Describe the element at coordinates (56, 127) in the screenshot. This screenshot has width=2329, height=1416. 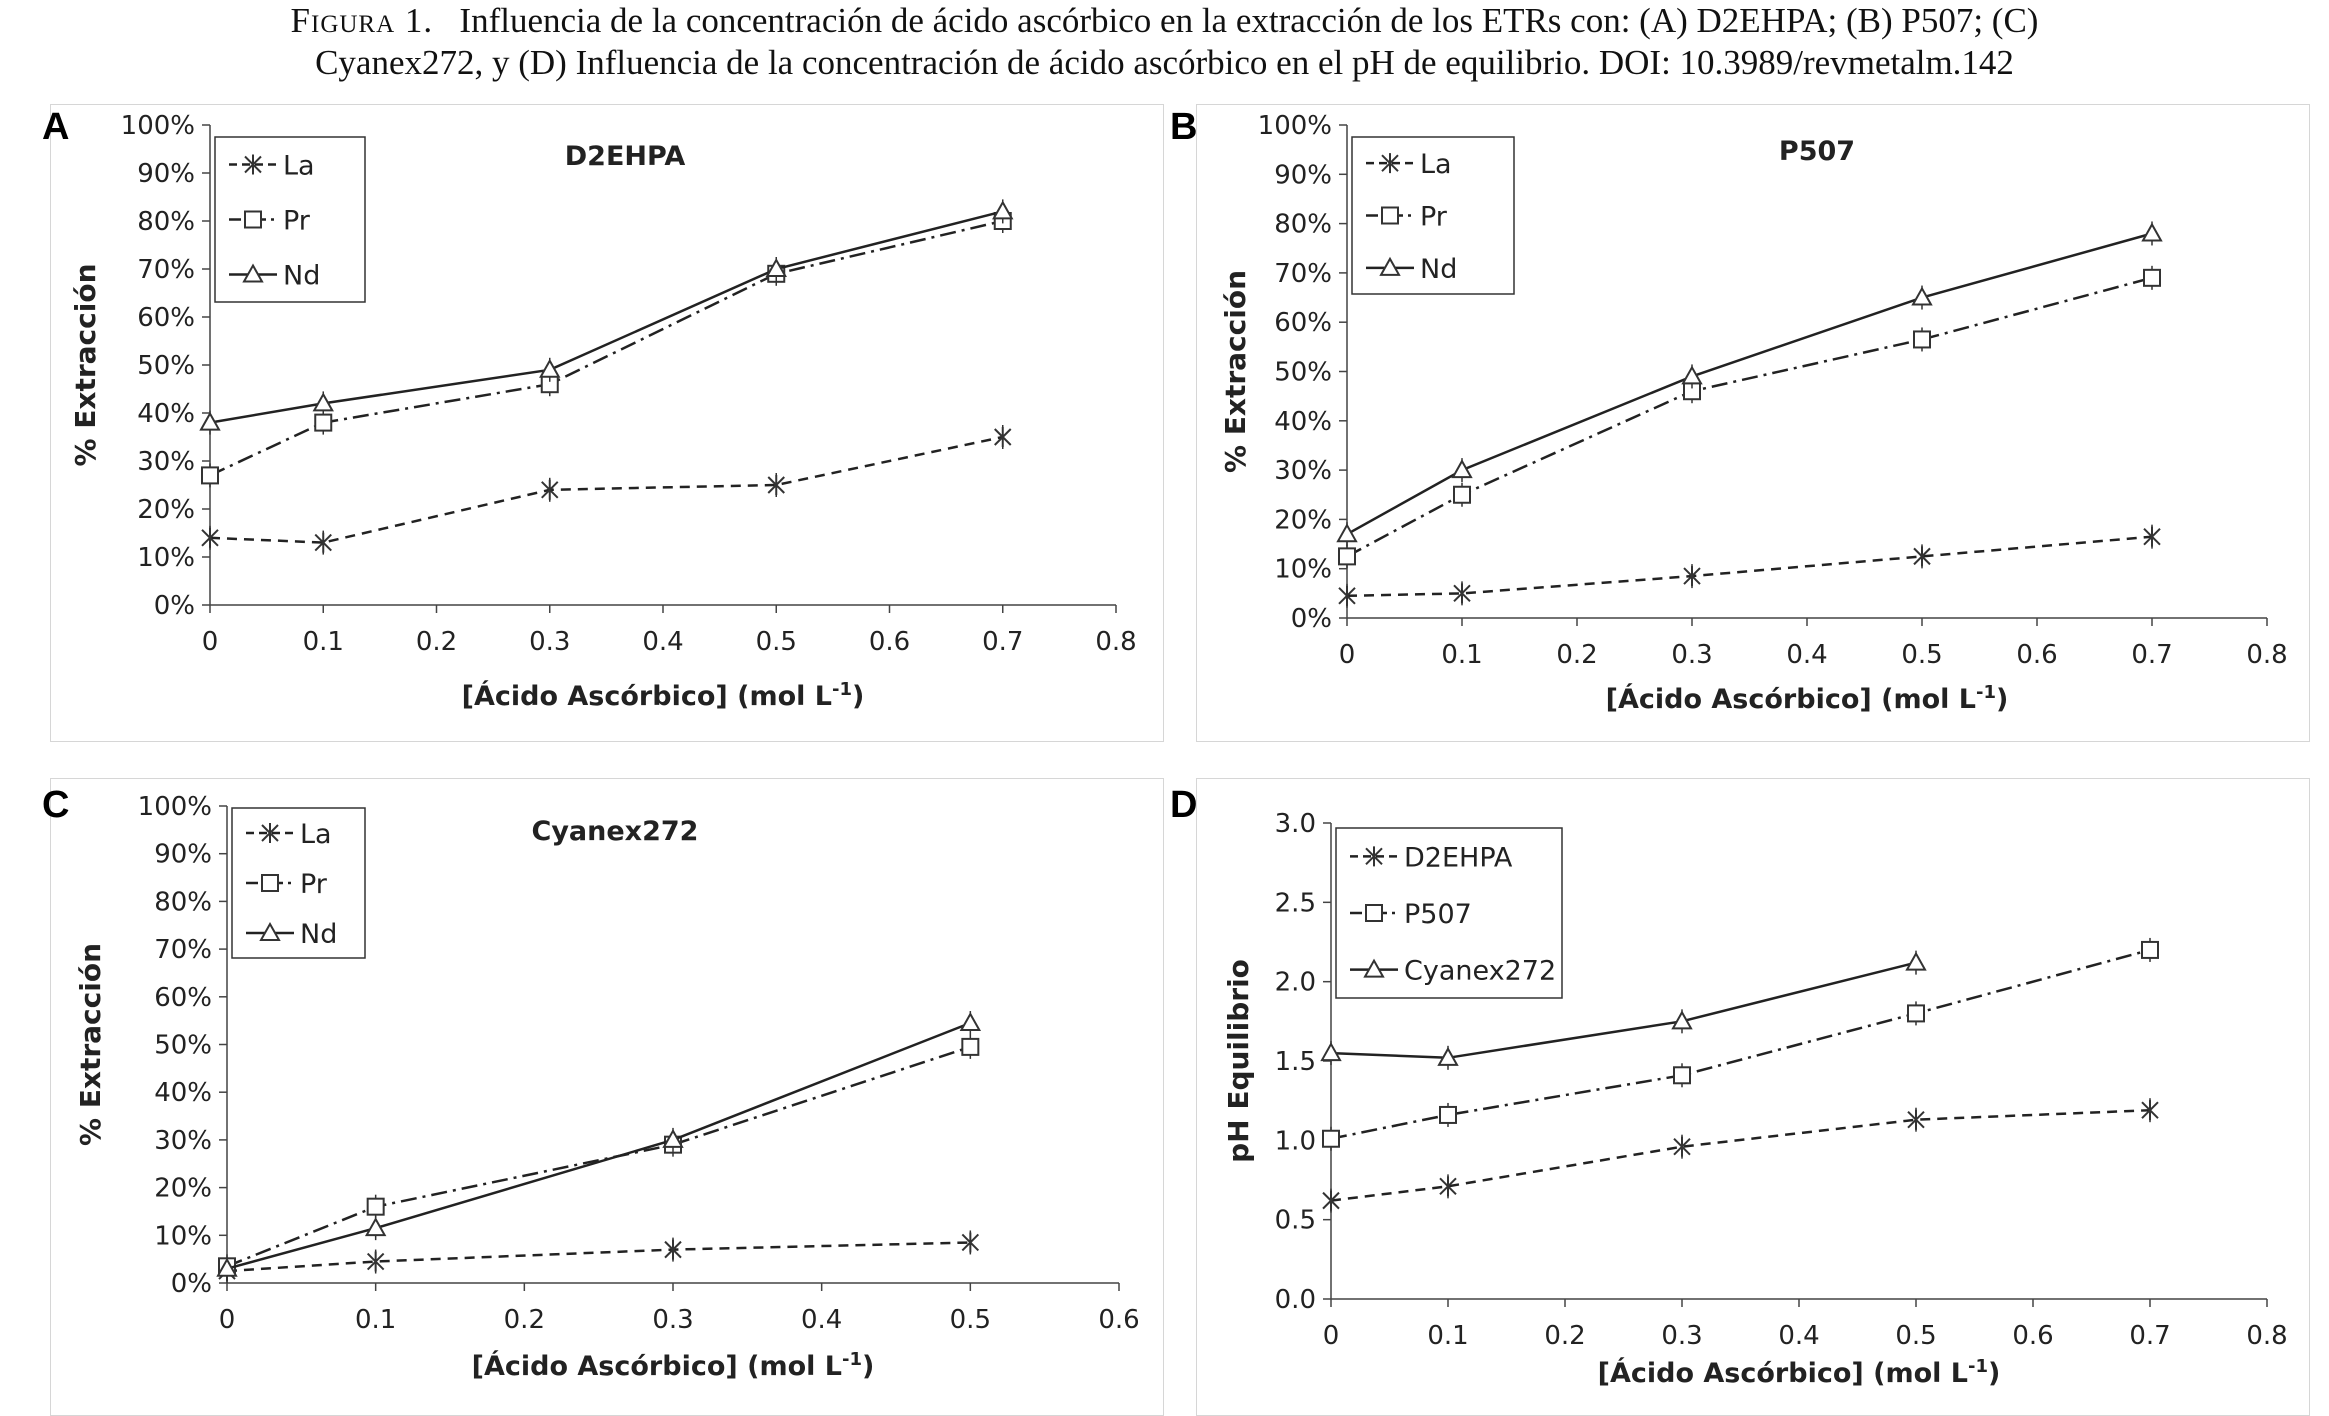
I see `panel-label-a: A` at that location.